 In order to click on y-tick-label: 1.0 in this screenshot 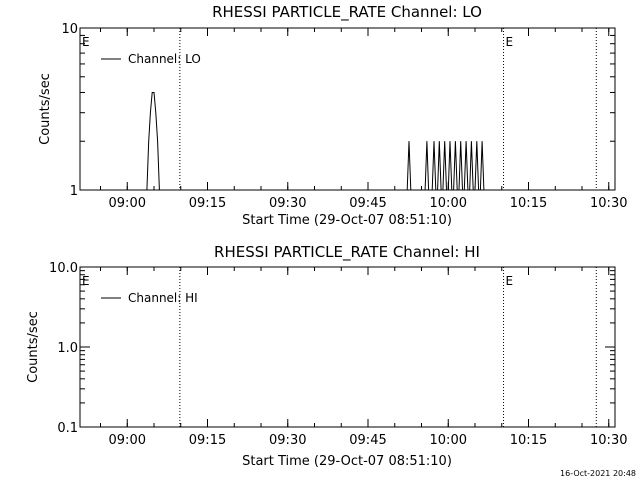, I will do `click(67, 348)`.